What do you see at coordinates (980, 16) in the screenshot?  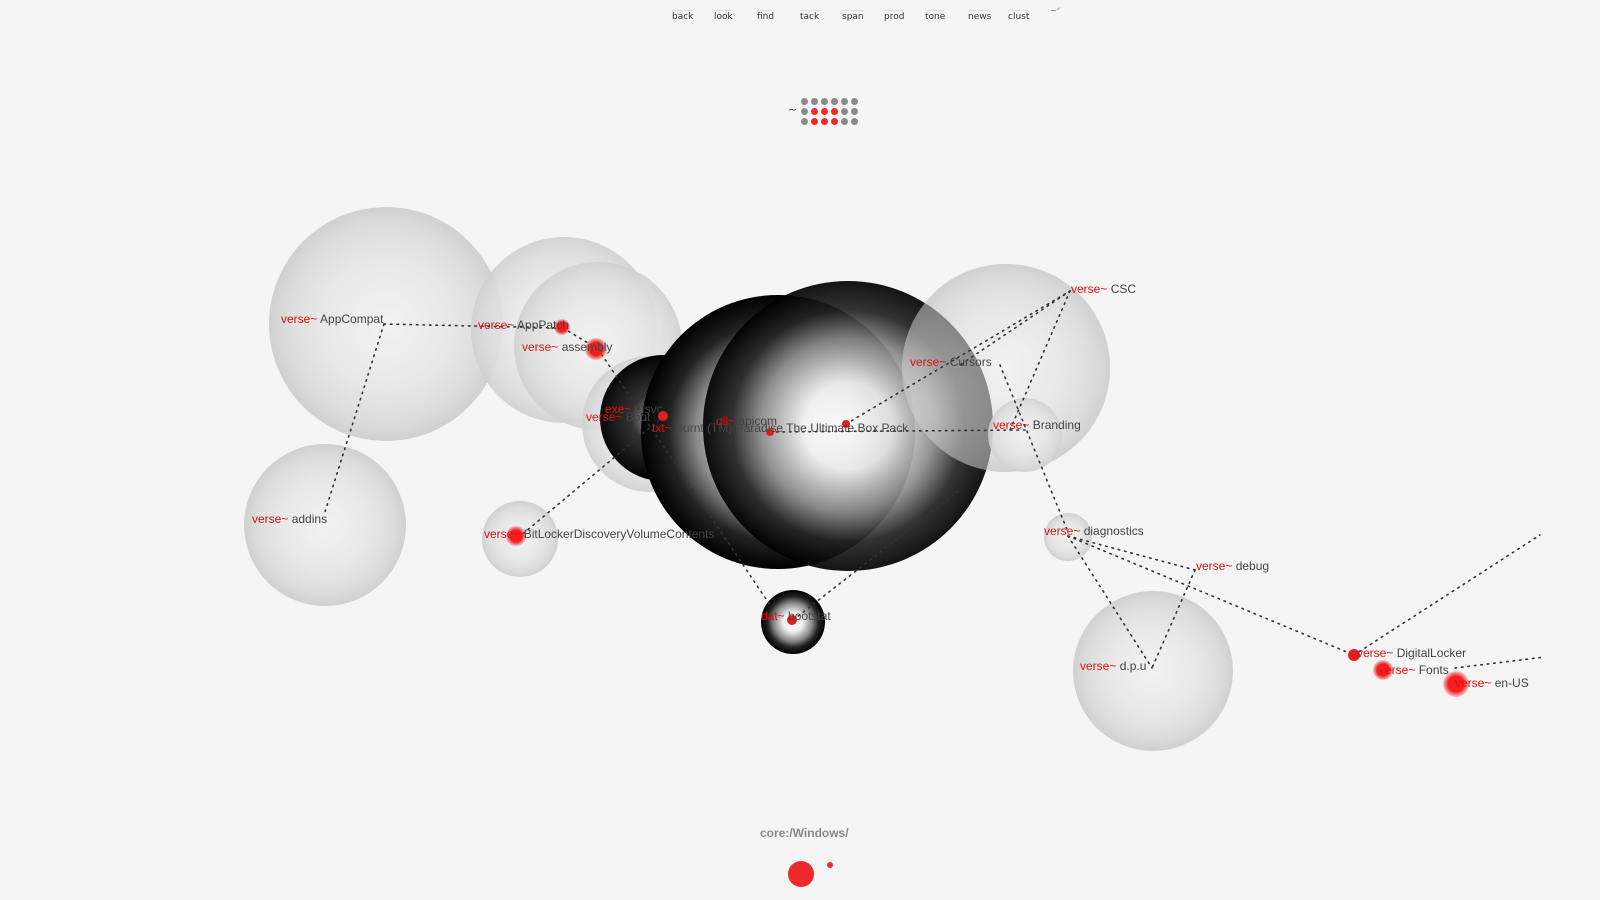 I see `tab-news: news` at bounding box center [980, 16].